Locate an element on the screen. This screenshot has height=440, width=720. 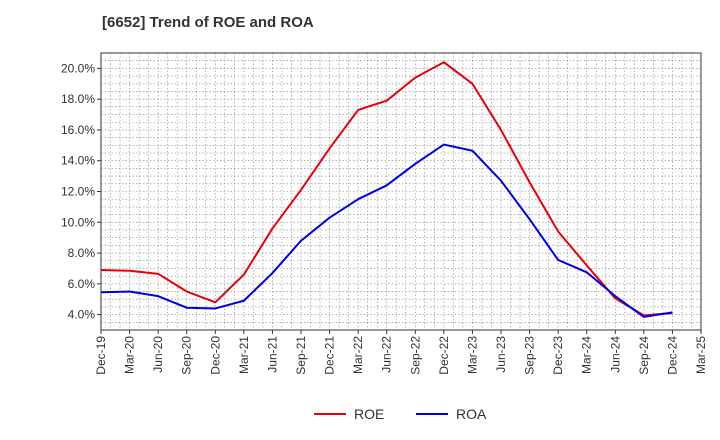
x-tick-label: Mar-24 is located at coordinates (587, 355).